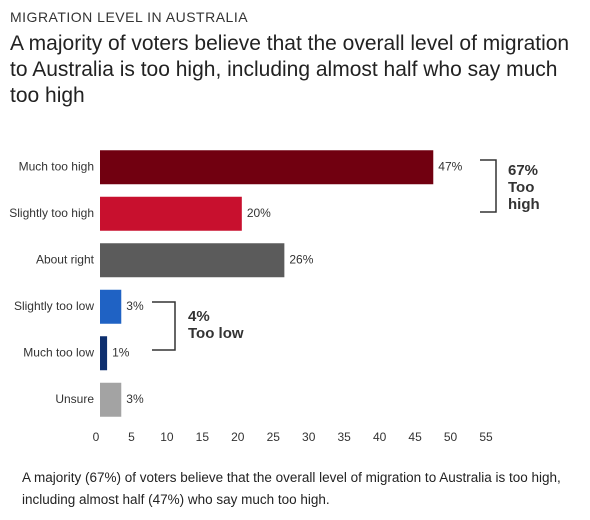  I want to click on x-tick-label: 0, so click(96, 437).